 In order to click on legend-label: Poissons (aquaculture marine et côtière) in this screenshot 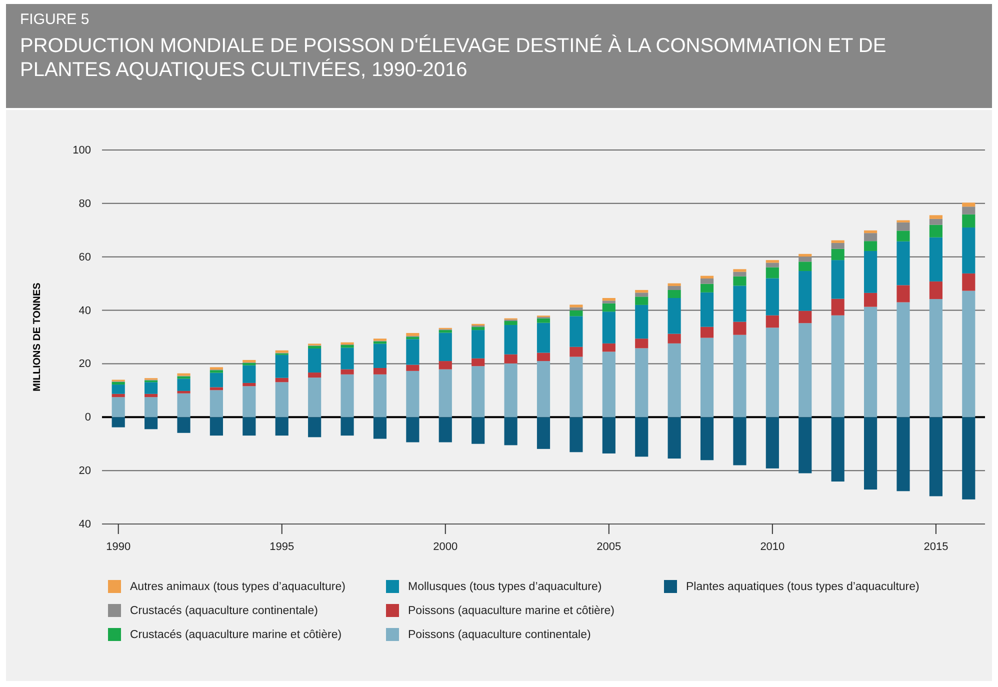, I will do `click(511, 611)`.